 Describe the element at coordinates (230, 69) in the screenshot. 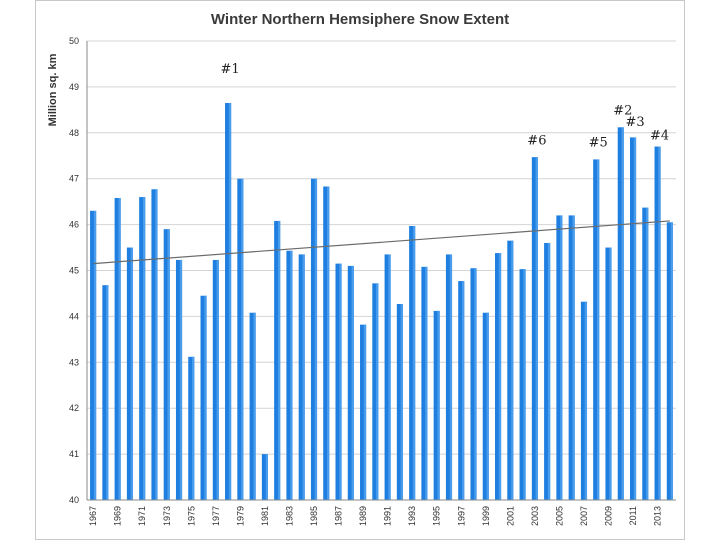

I see `rank-annotation: #1` at that location.